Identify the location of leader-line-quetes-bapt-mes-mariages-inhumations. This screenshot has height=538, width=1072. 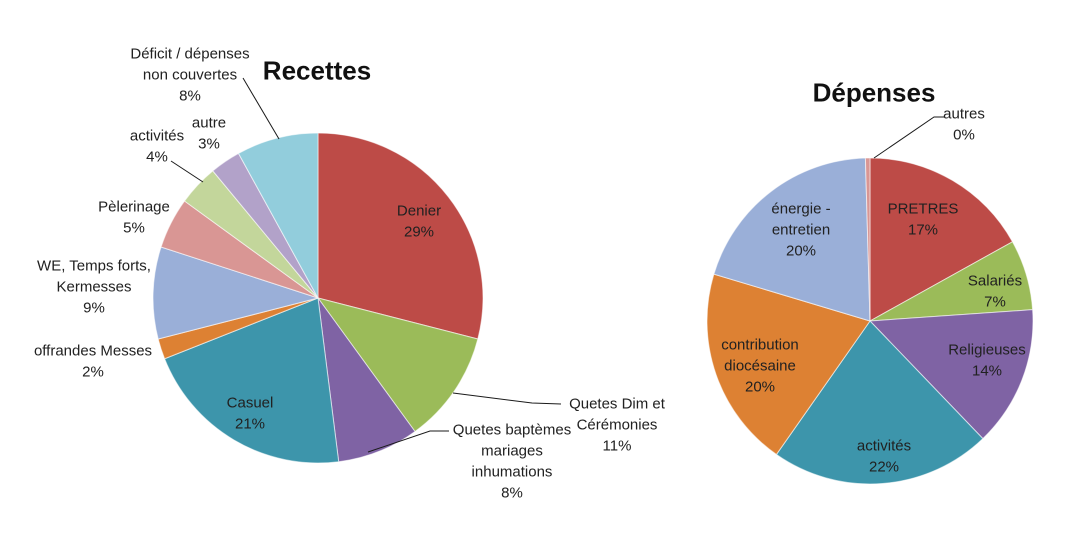
(408, 441).